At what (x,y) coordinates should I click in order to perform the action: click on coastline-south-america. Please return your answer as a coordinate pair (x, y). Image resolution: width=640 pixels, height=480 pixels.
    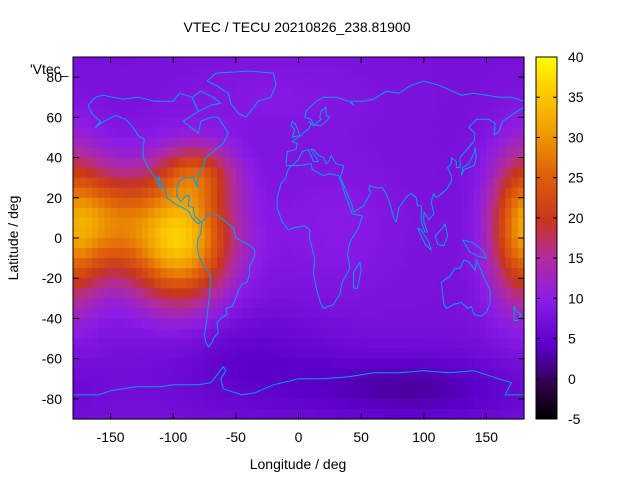
    Looking at the image, I should click on (226, 280).